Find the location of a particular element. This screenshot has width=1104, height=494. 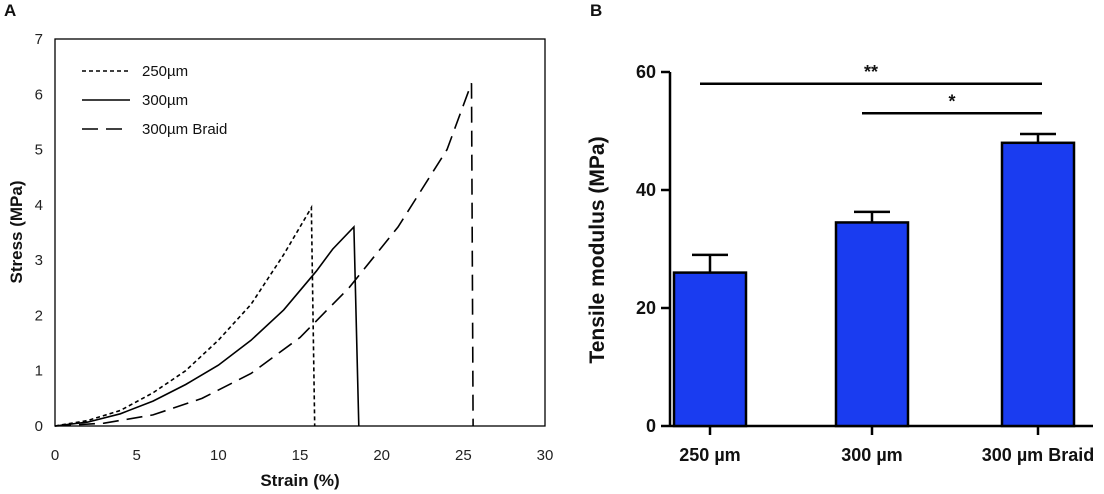

panel-b-category-labels: 250 µm 300 µm 300 µm Braid is located at coordinates (886, 445).